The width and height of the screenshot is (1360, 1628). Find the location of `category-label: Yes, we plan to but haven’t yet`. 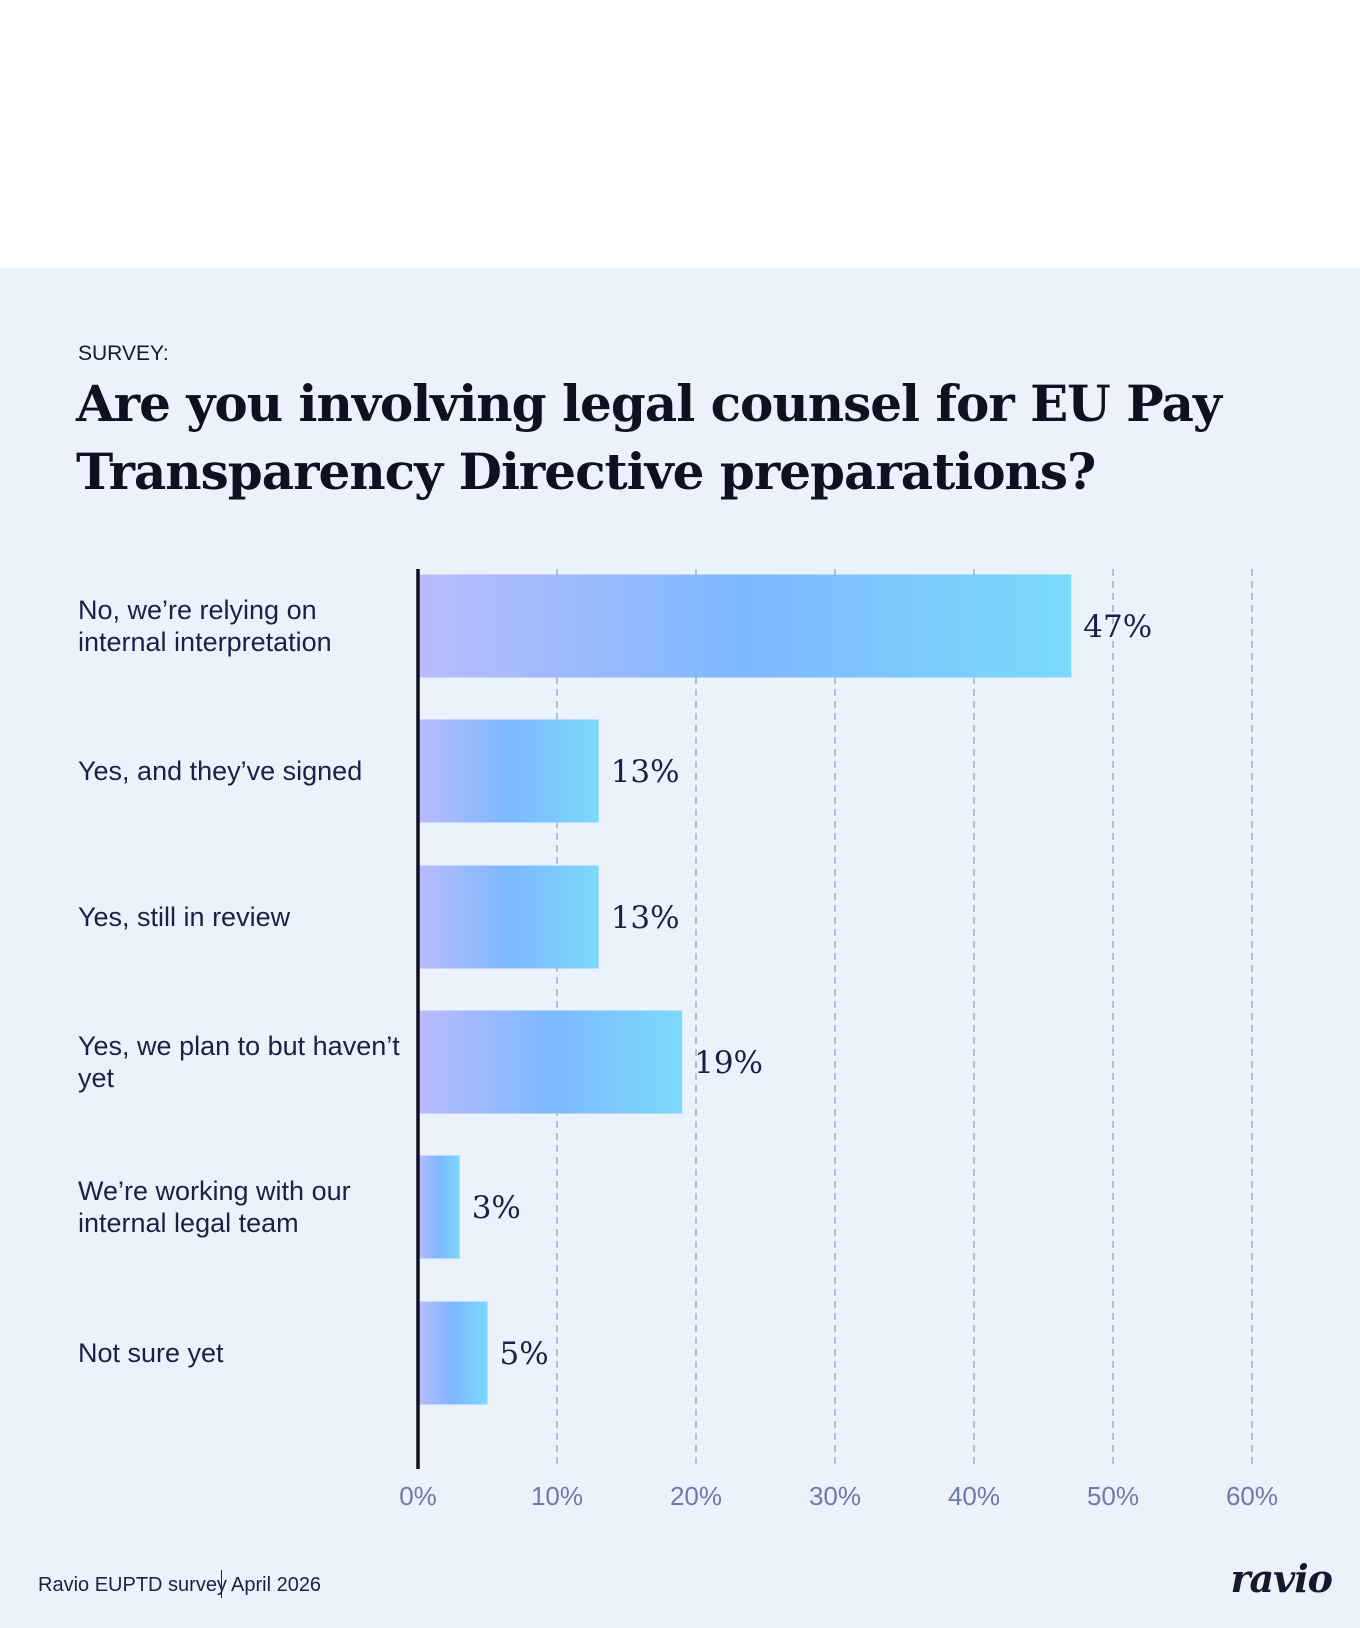

category-label: Yes, we plan to but haven’t yet is located at coordinates (239, 1062).